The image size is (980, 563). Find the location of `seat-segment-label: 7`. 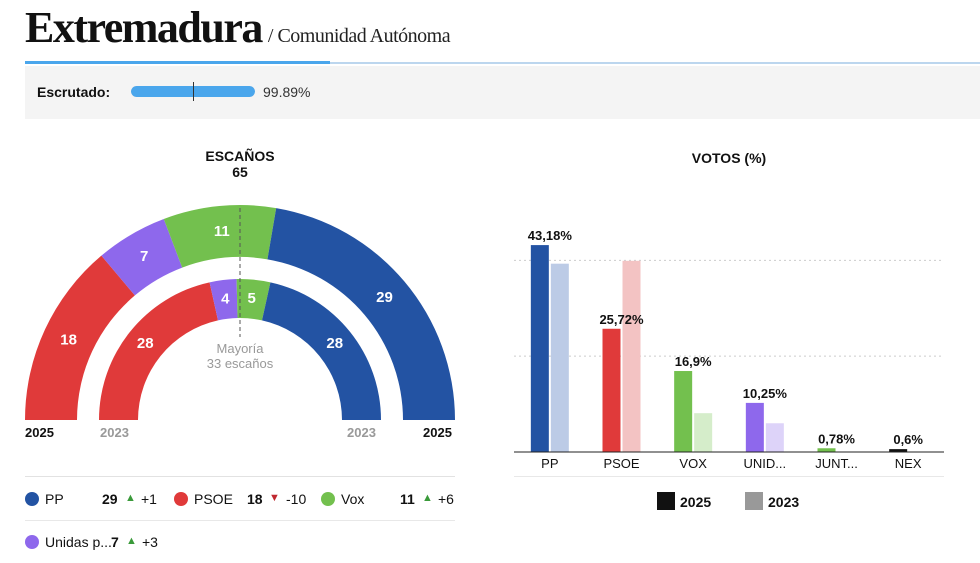

seat-segment-label: 7 is located at coordinates (144, 256).